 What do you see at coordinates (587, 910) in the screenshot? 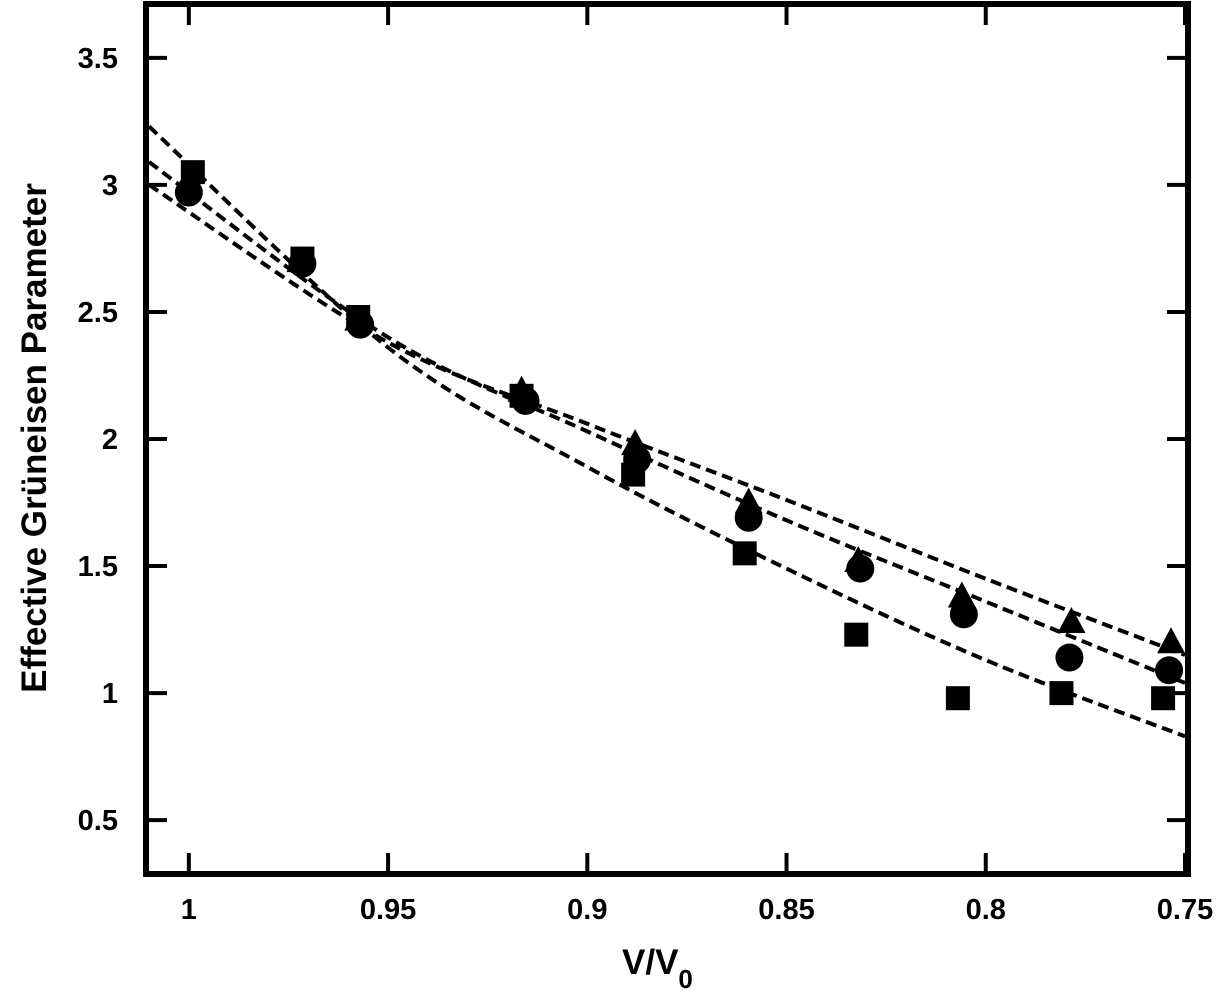
I see `x-tick-label: 0.9` at bounding box center [587, 910].